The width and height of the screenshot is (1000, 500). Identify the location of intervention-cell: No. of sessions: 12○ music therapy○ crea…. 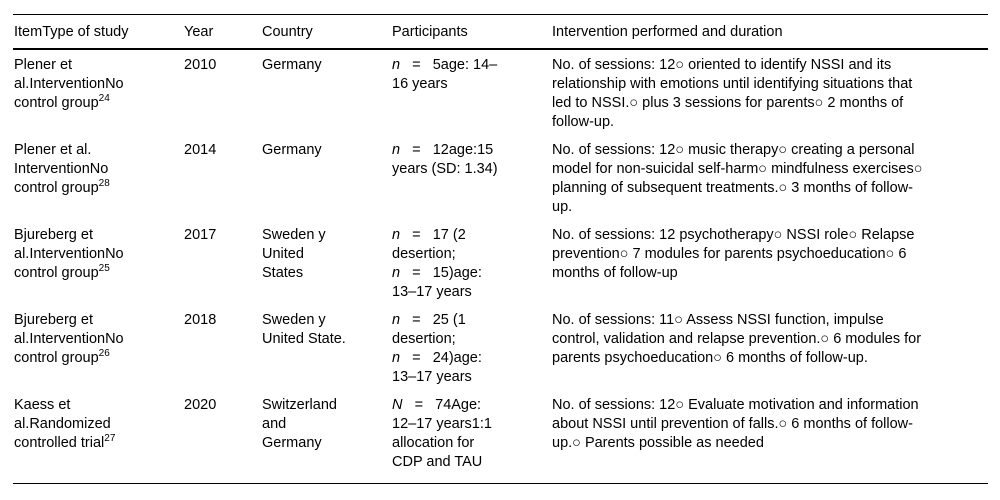
(770, 177).